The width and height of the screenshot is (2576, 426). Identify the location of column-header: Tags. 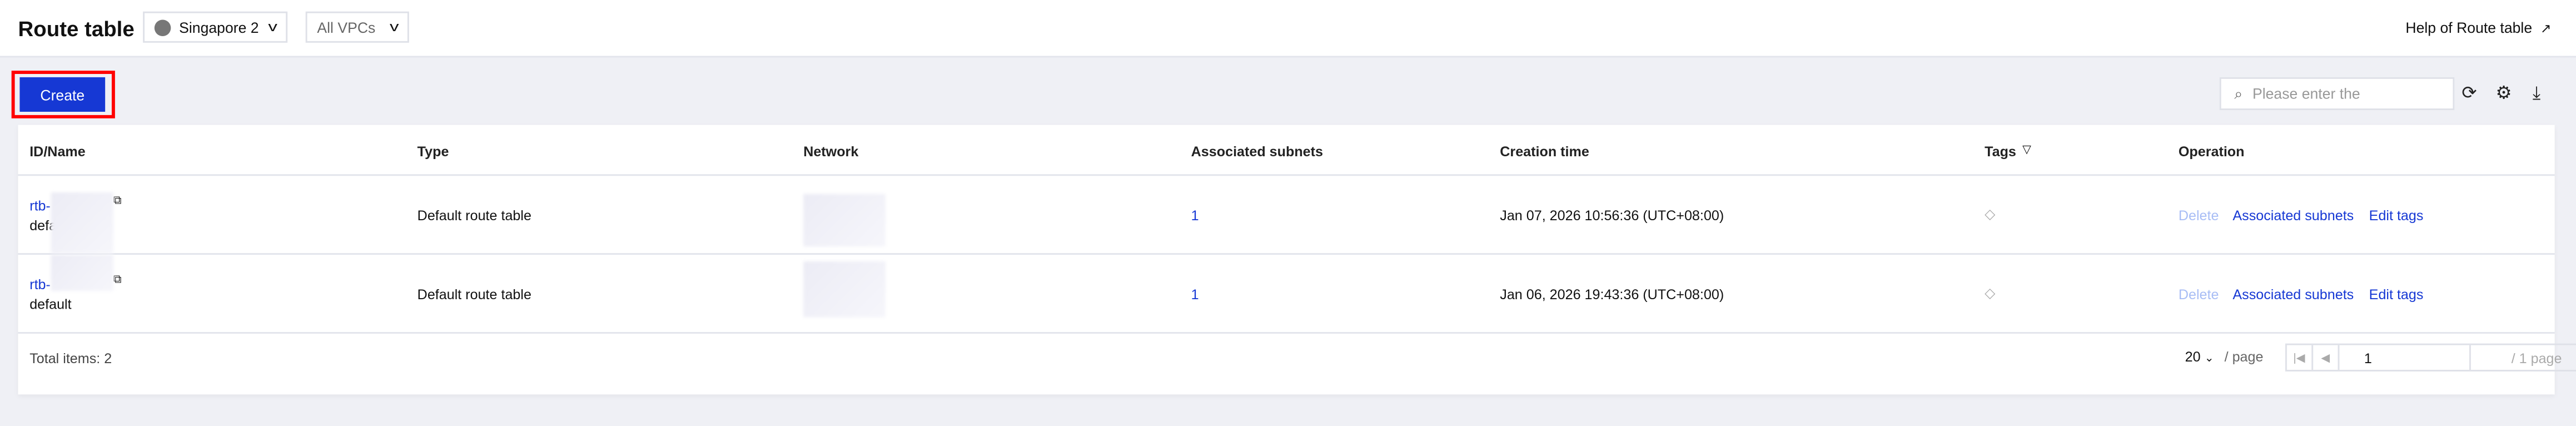
(2001, 151).